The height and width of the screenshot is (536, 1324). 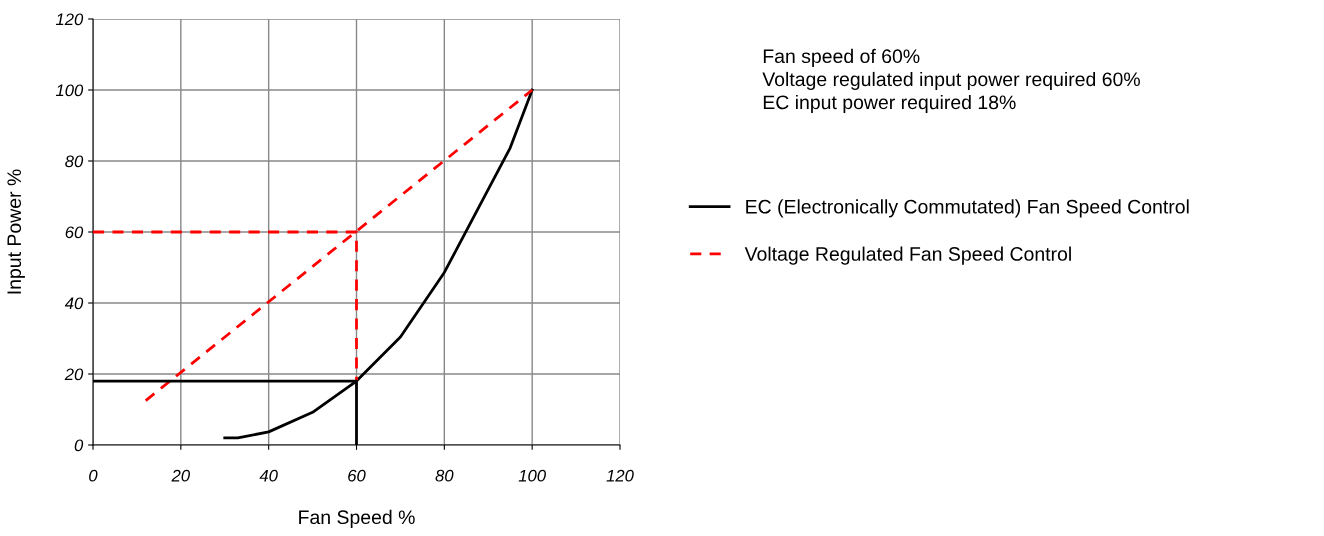 I want to click on y-tick-label: 80, so click(x=74, y=161).